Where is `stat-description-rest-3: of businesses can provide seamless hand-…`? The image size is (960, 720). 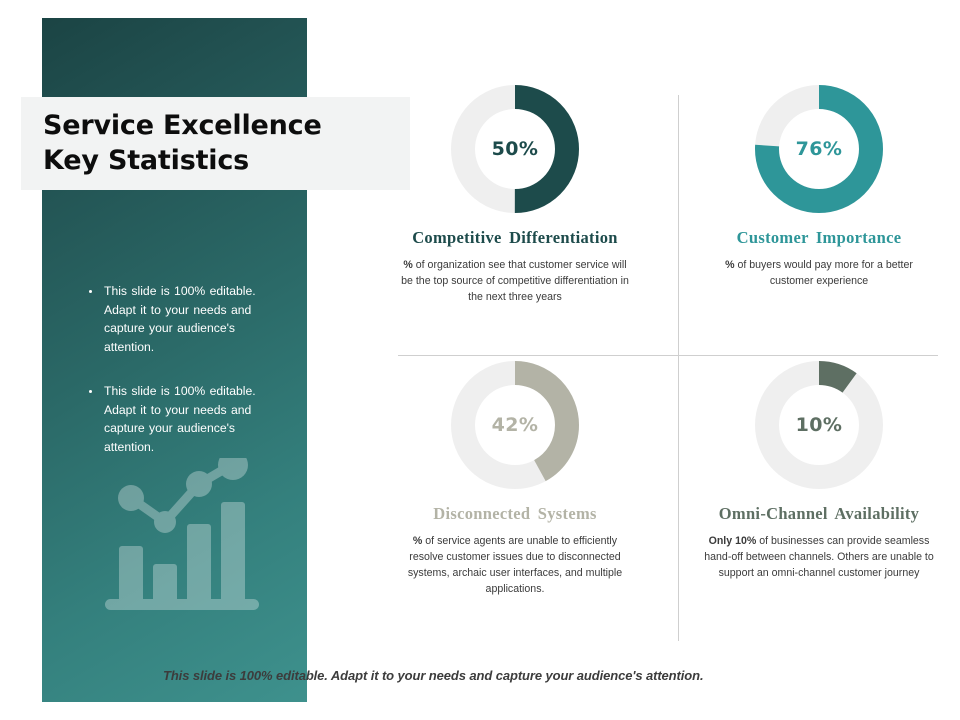 stat-description-rest-3: of businesses can provide seamless hand-… is located at coordinates (819, 557).